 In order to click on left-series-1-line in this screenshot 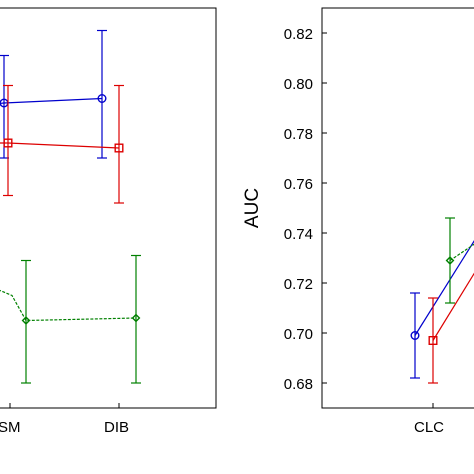, I will do `click(60, 145)`.